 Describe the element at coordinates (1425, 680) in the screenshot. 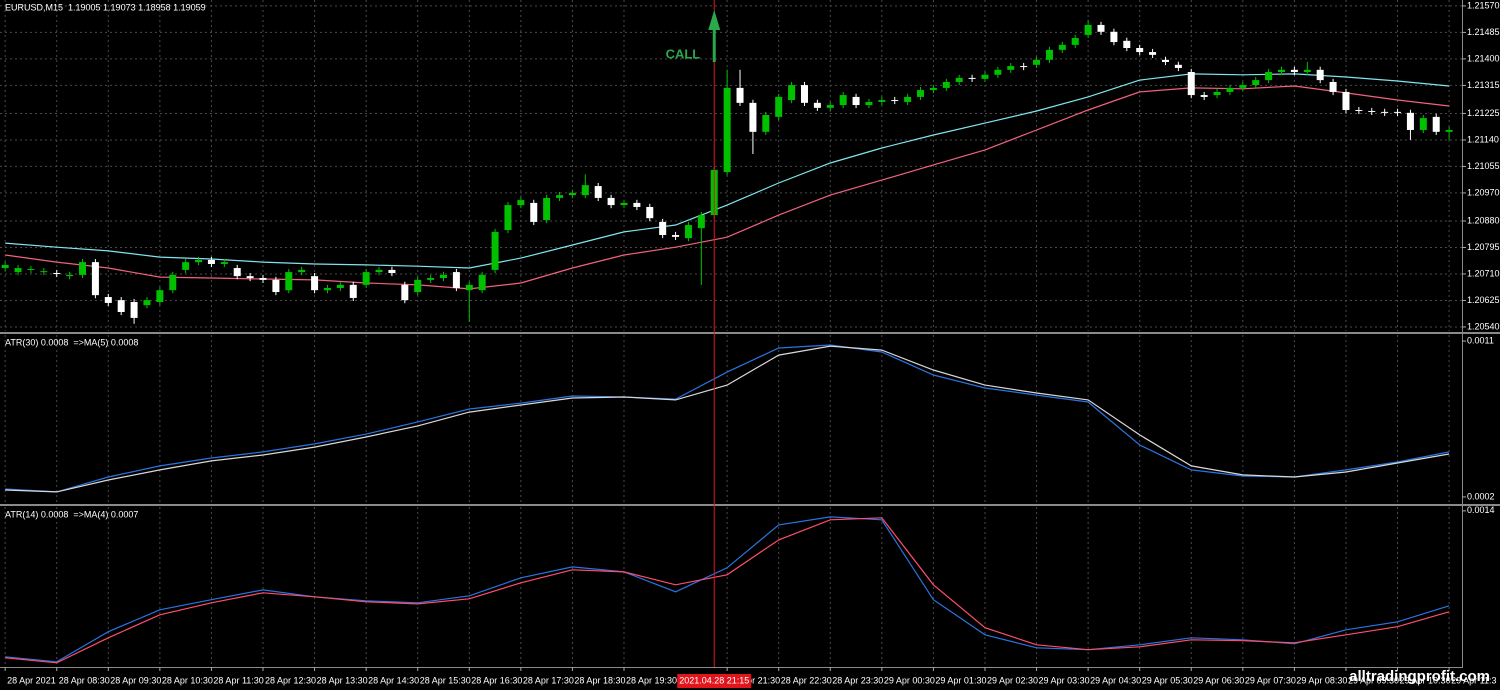

I see `x-tick-label: 29 Apr 10:30` at that location.